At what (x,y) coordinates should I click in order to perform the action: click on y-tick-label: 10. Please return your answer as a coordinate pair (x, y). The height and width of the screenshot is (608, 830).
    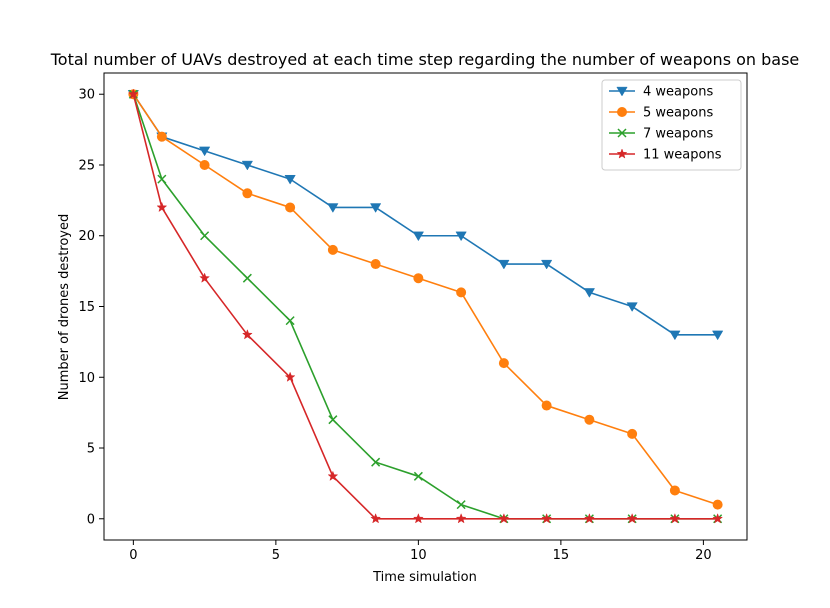
    Looking at the image, I should click on (86, 378).